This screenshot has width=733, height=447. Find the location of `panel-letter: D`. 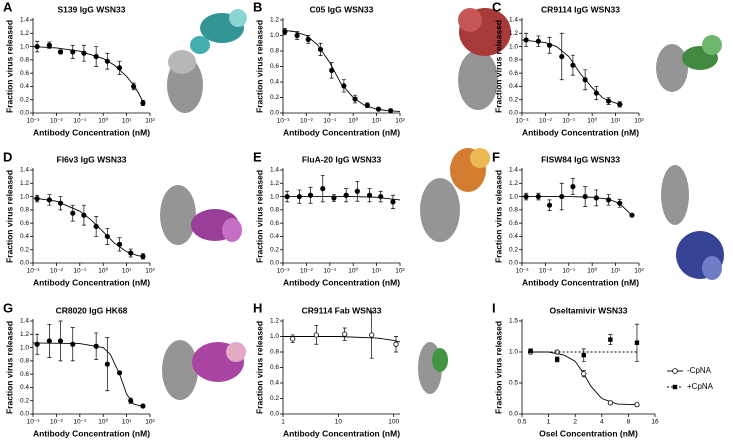

panel-letter: D is located at coordinates (7, 156).